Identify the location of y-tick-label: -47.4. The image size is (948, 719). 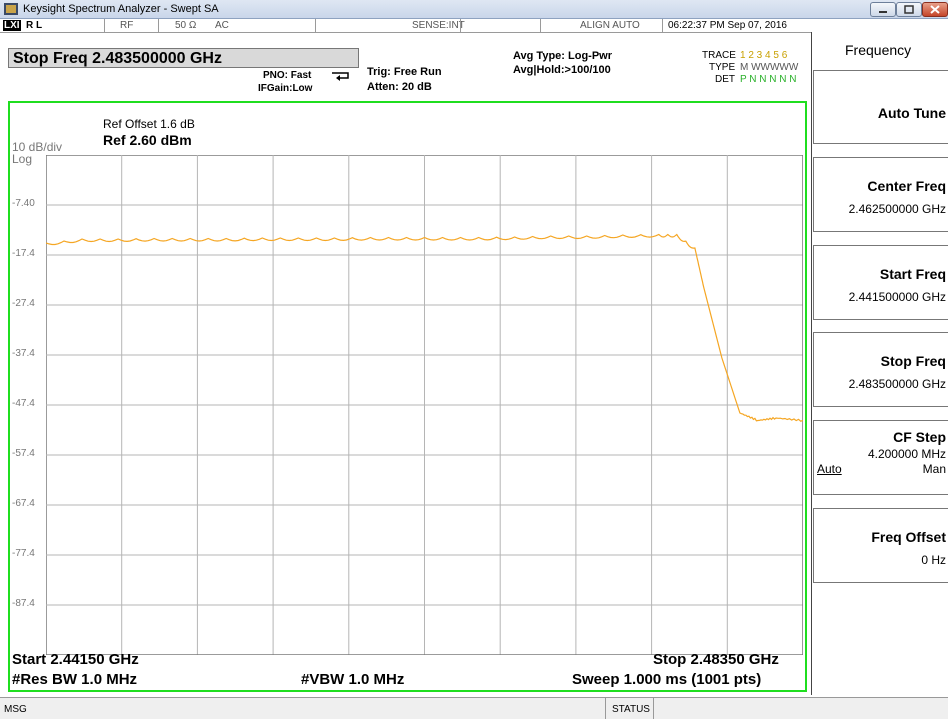
(23, 403).